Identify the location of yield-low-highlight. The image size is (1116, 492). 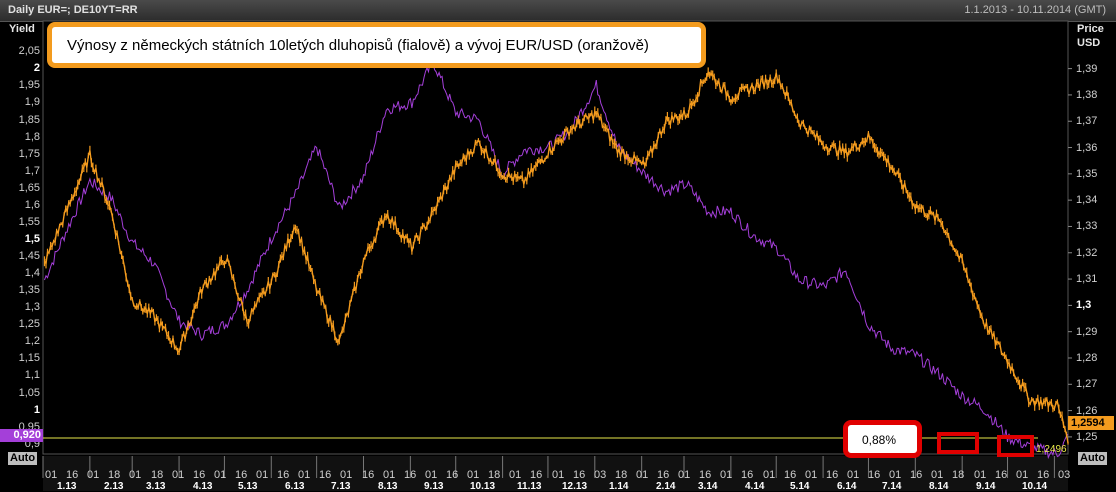
(958, 443).